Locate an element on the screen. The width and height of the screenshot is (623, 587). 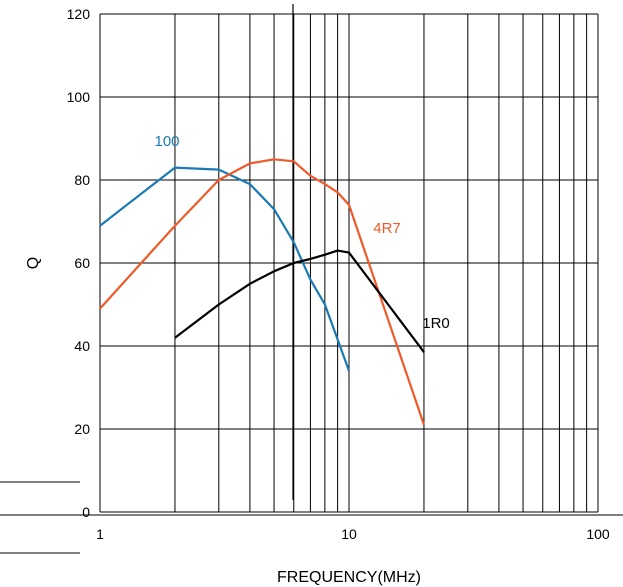
y-tick-label: 40 is located at coordinates (82, 346).